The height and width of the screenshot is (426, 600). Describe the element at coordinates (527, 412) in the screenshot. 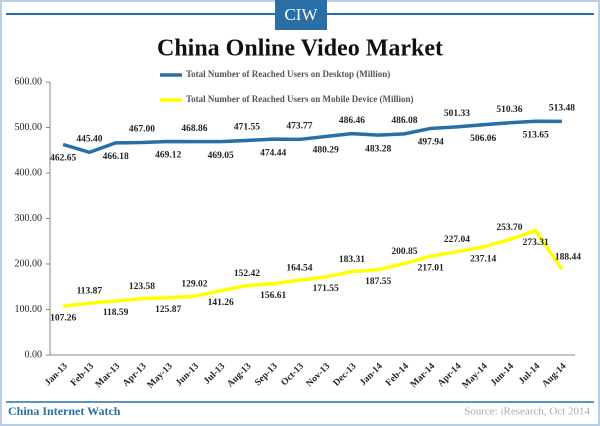

I see `source: Source: iResearch, Oct 2014` at that location.